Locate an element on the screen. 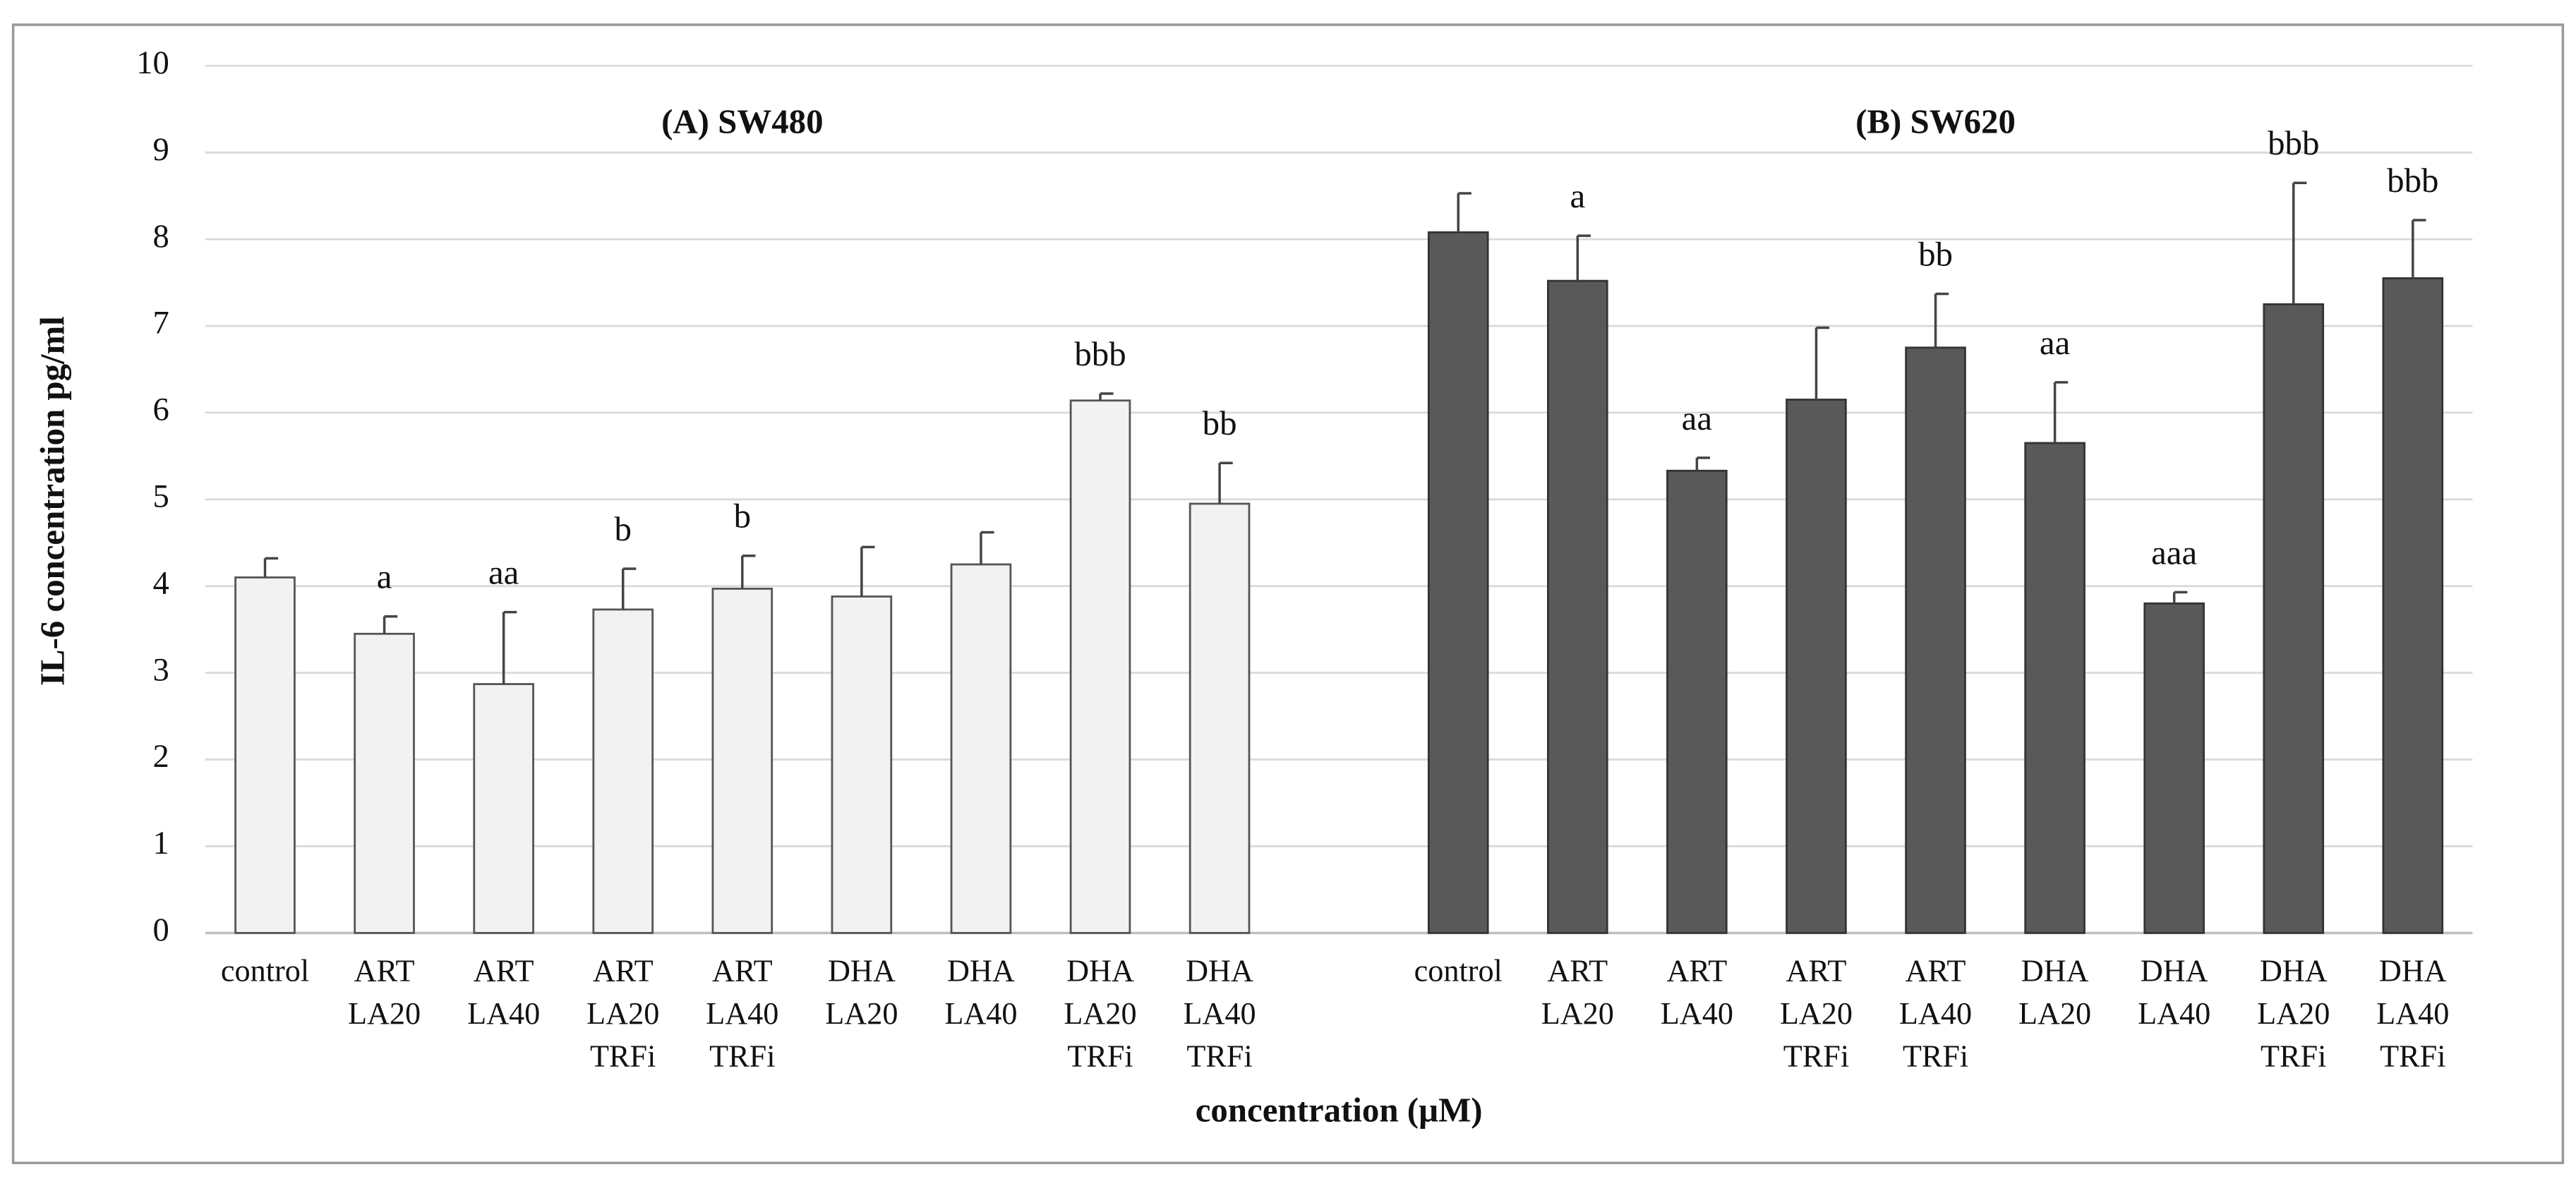 The image size is (2576, 1186). x-axis-label: concentration (µM) is located at coordinates (1339, 1110).